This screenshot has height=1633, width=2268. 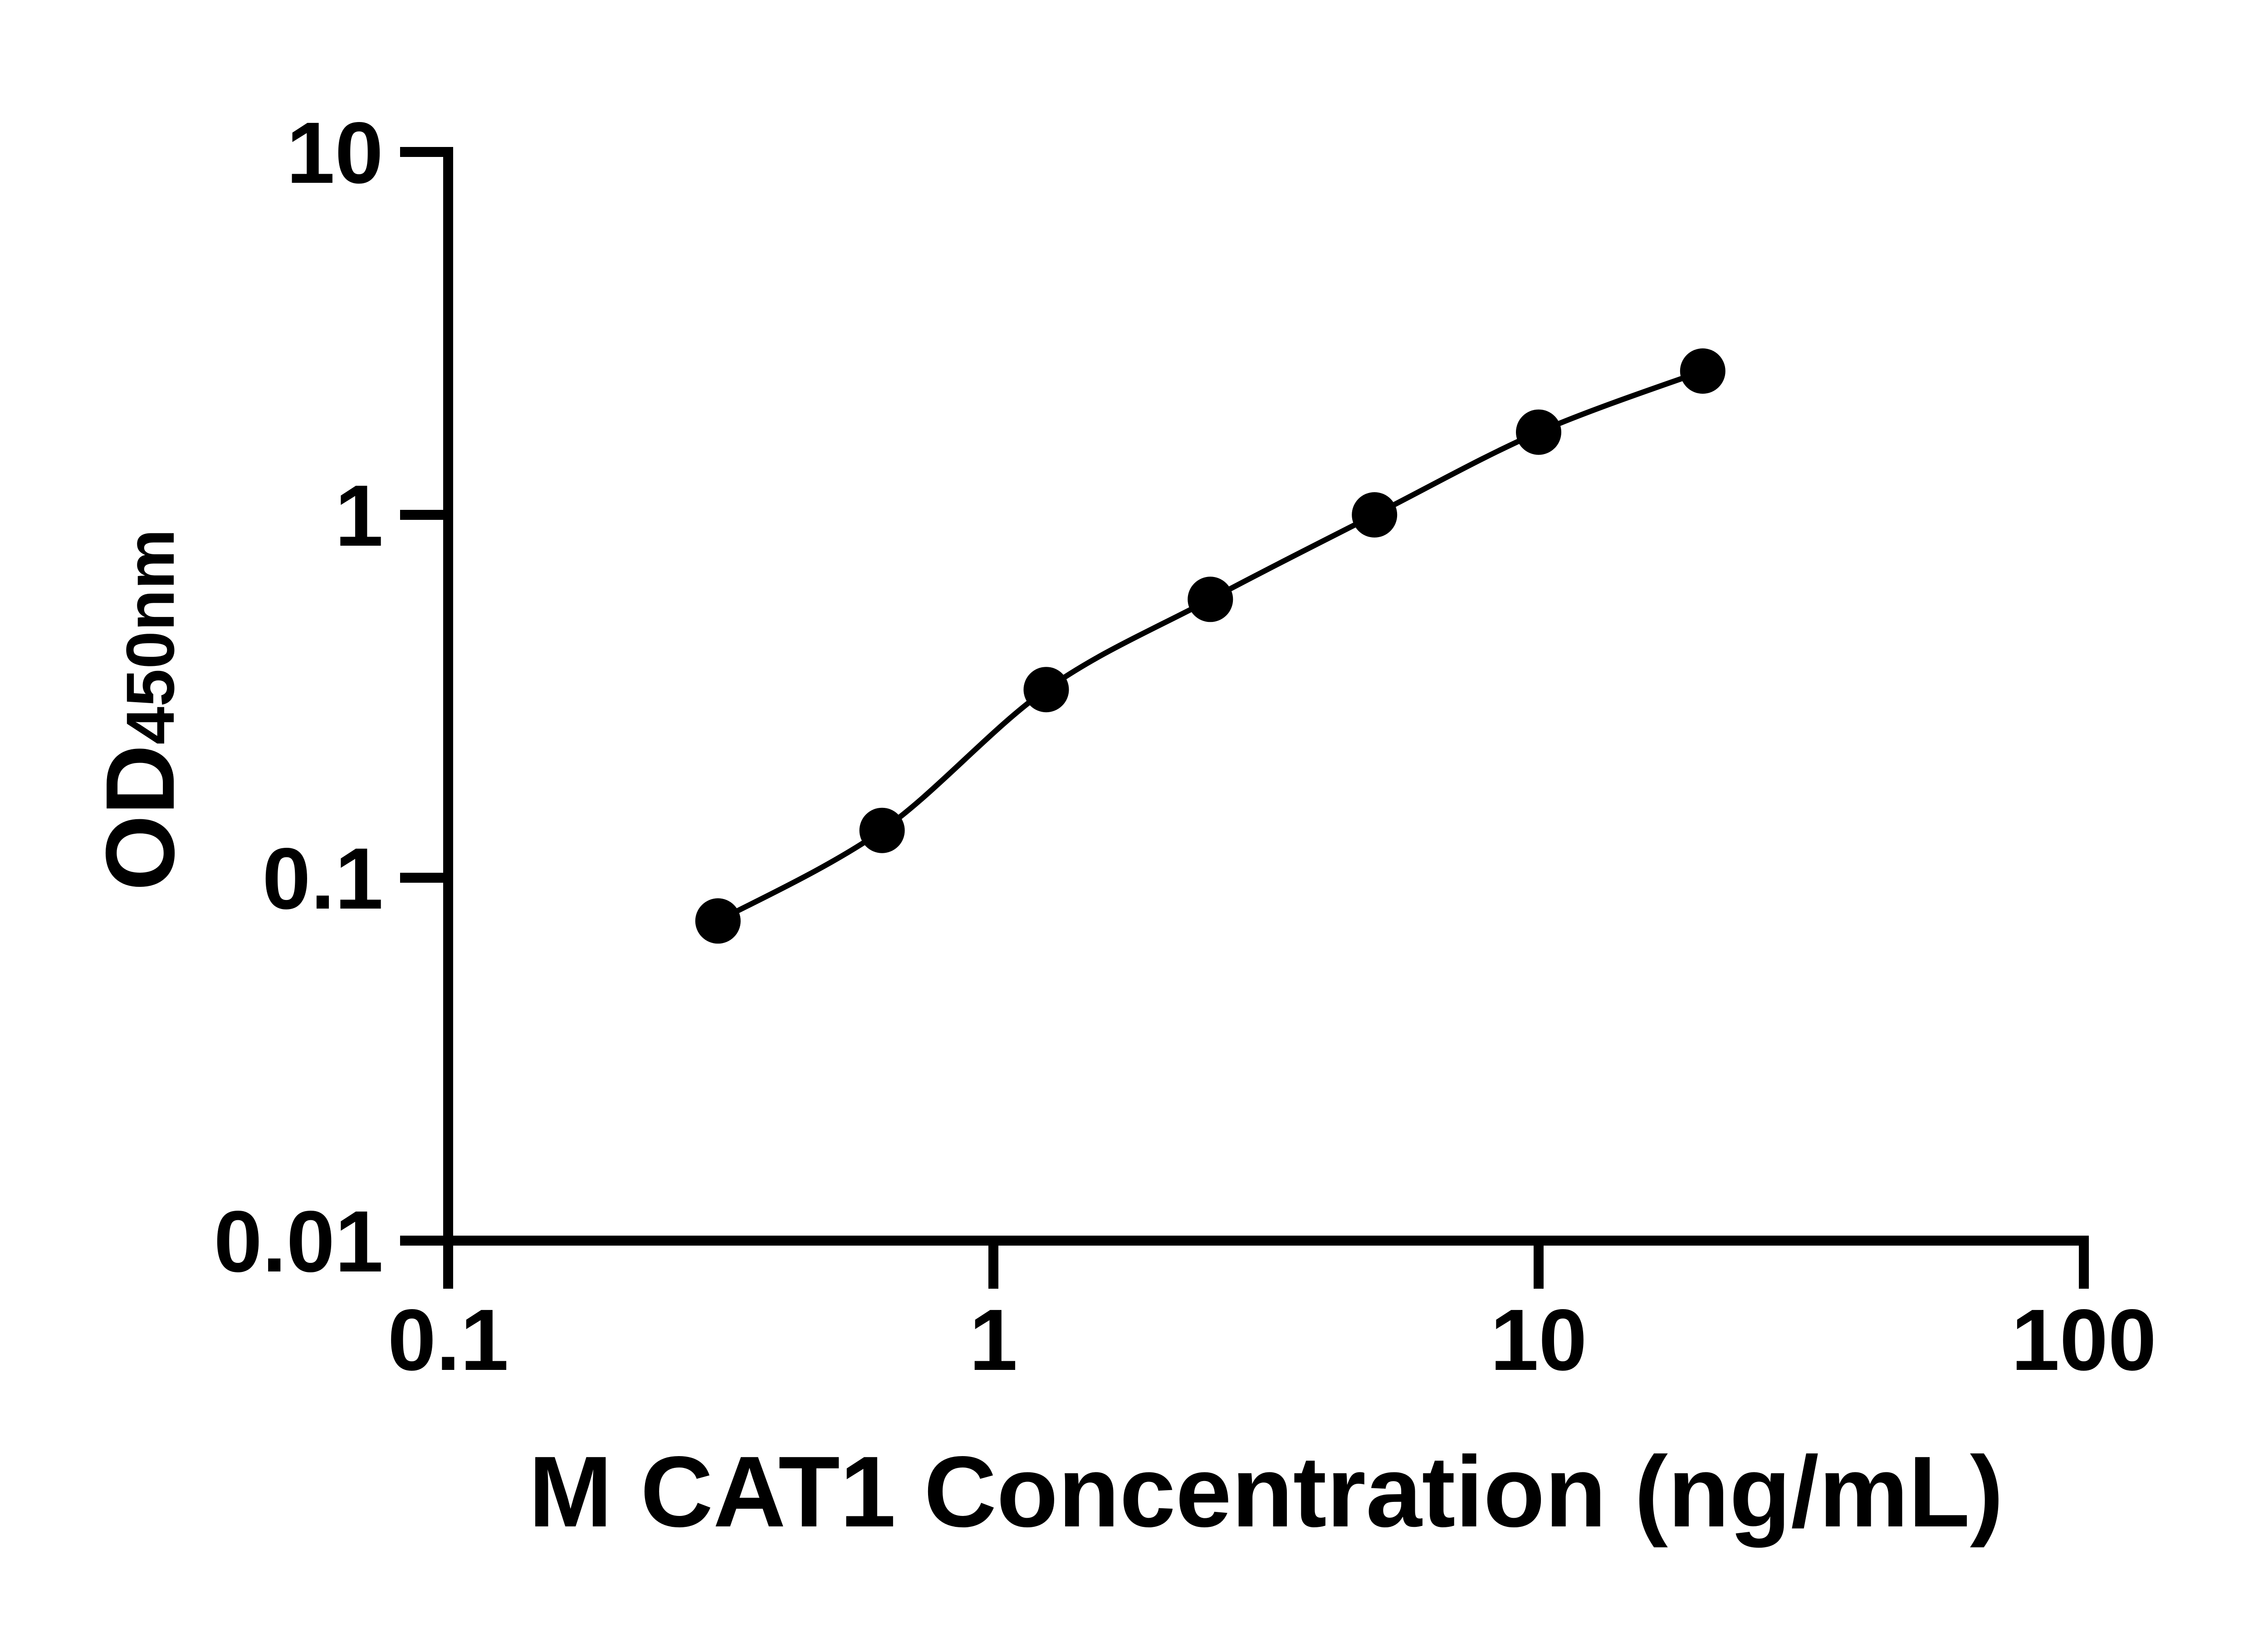 What do you see at coordinates (140, 817) in the screenshot?
I see `y-axis-title-main: OD` at bounding box center [140, 817].